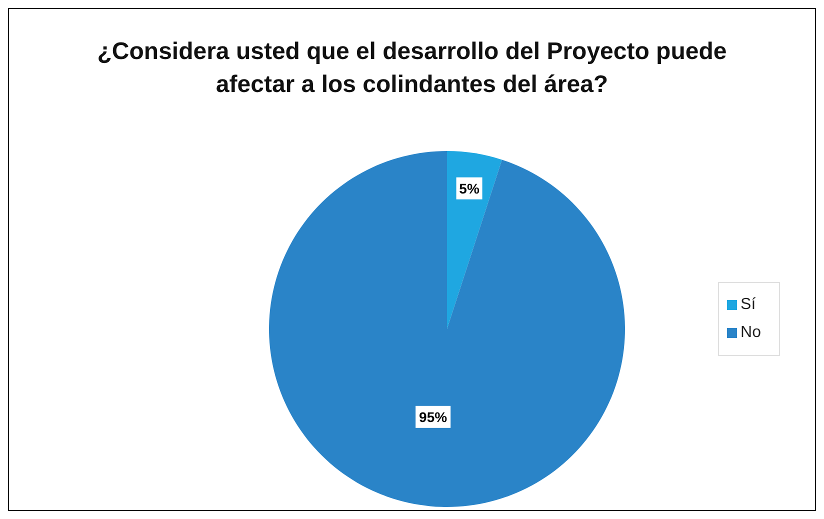 This screenshot has height=519, width=824. What do you see at coordinates (469, 188) in the screenshot?
I see `data-label: 5%` at bounding box center [469, 188].